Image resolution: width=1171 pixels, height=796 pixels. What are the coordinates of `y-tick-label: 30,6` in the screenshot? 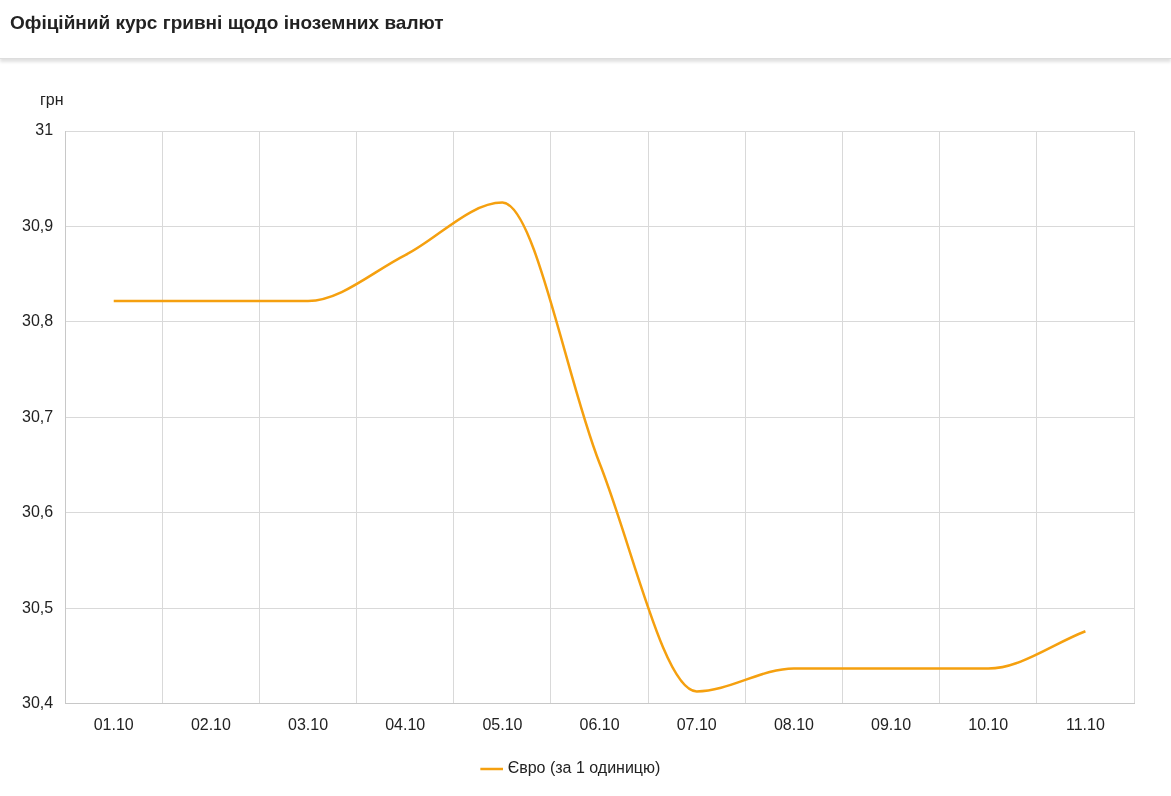 It's located at (38, 512).